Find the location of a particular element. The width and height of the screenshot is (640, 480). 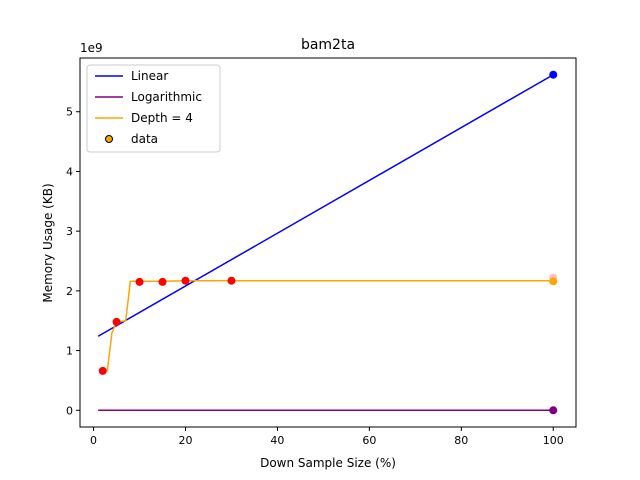

x-tick-label: 20 is located at coordinates (185, 440).